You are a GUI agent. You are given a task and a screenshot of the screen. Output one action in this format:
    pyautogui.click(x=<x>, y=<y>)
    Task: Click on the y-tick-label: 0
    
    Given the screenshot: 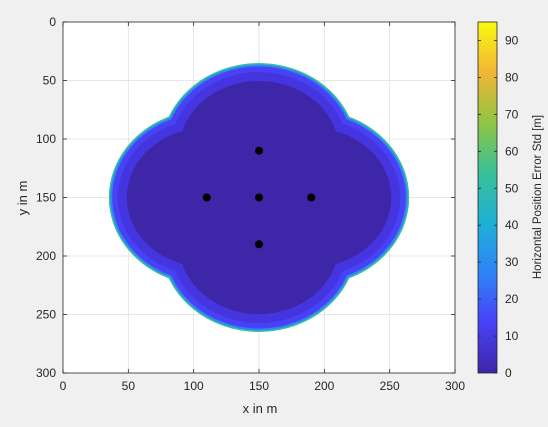 What is the action you would take?
    pyautogui.click(x=52, y=22)
    